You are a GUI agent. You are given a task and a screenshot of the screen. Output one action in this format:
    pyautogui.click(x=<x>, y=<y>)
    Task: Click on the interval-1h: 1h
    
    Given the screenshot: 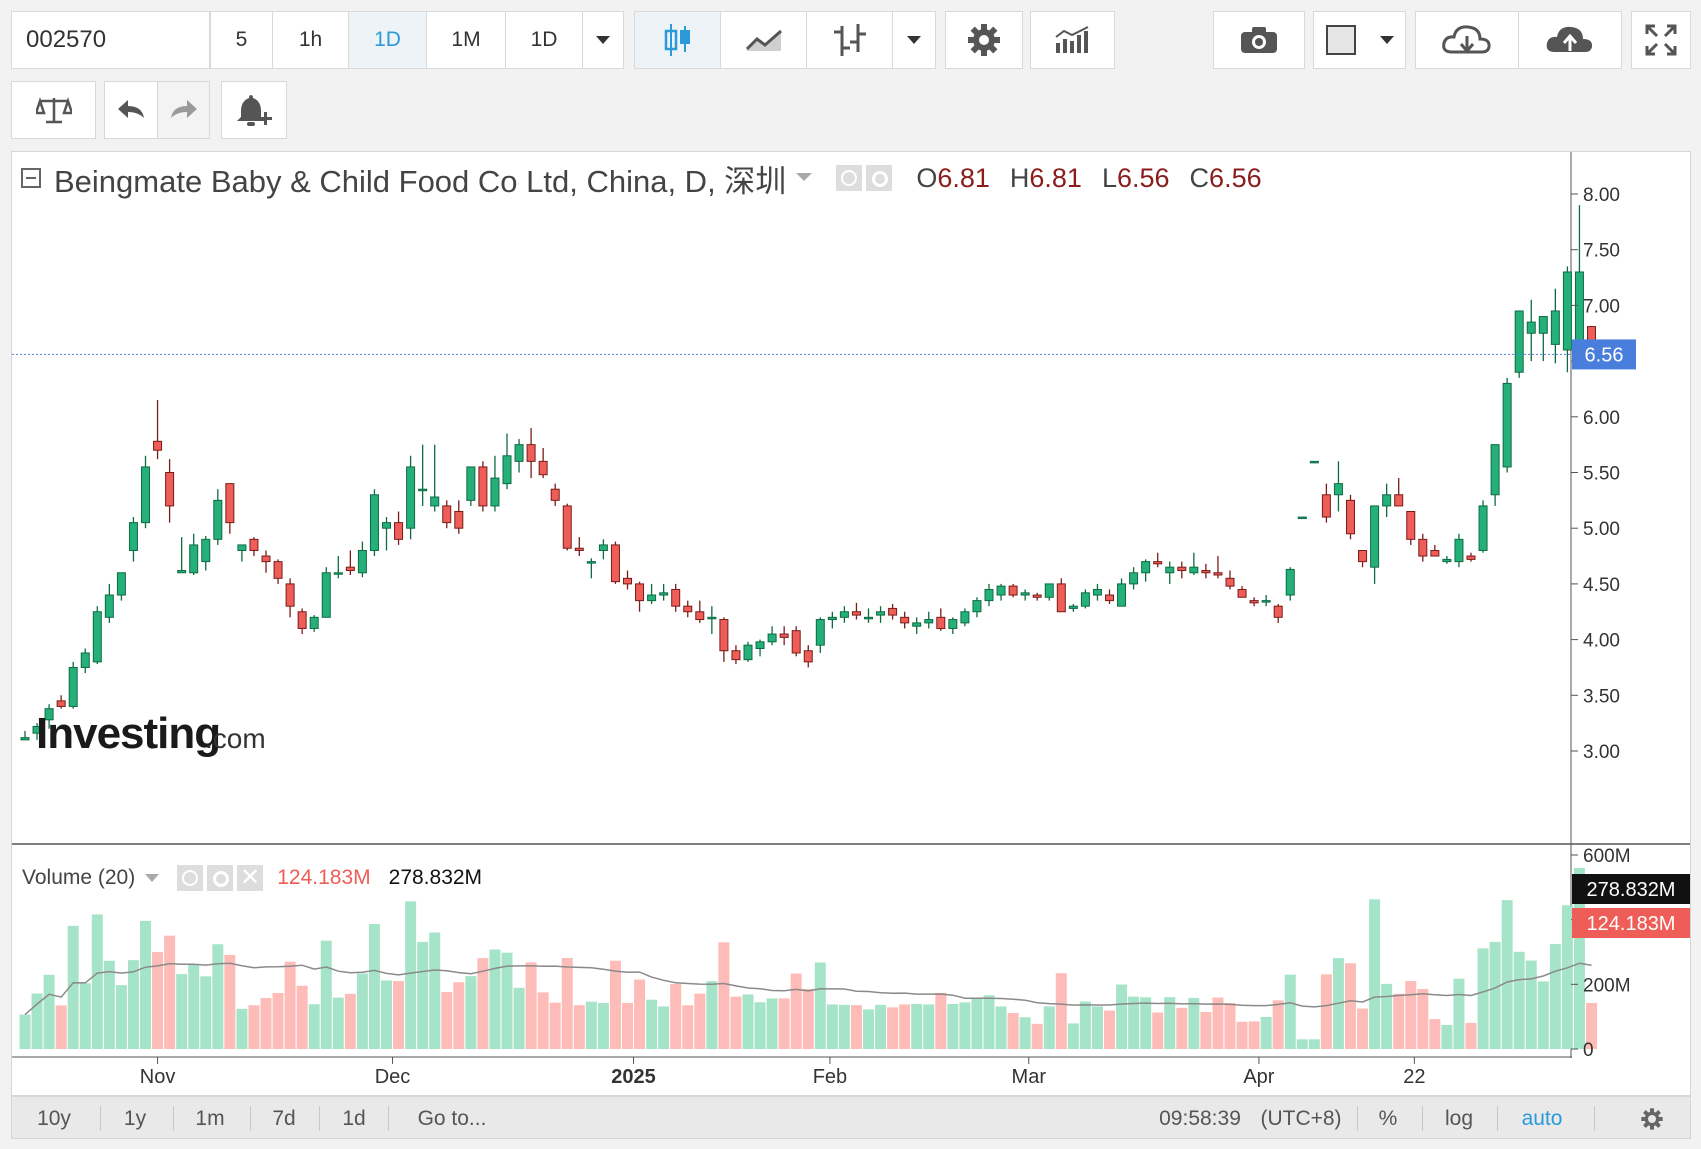 What is the action you would take?
    pyautogui.click(x=310, y=40)
    